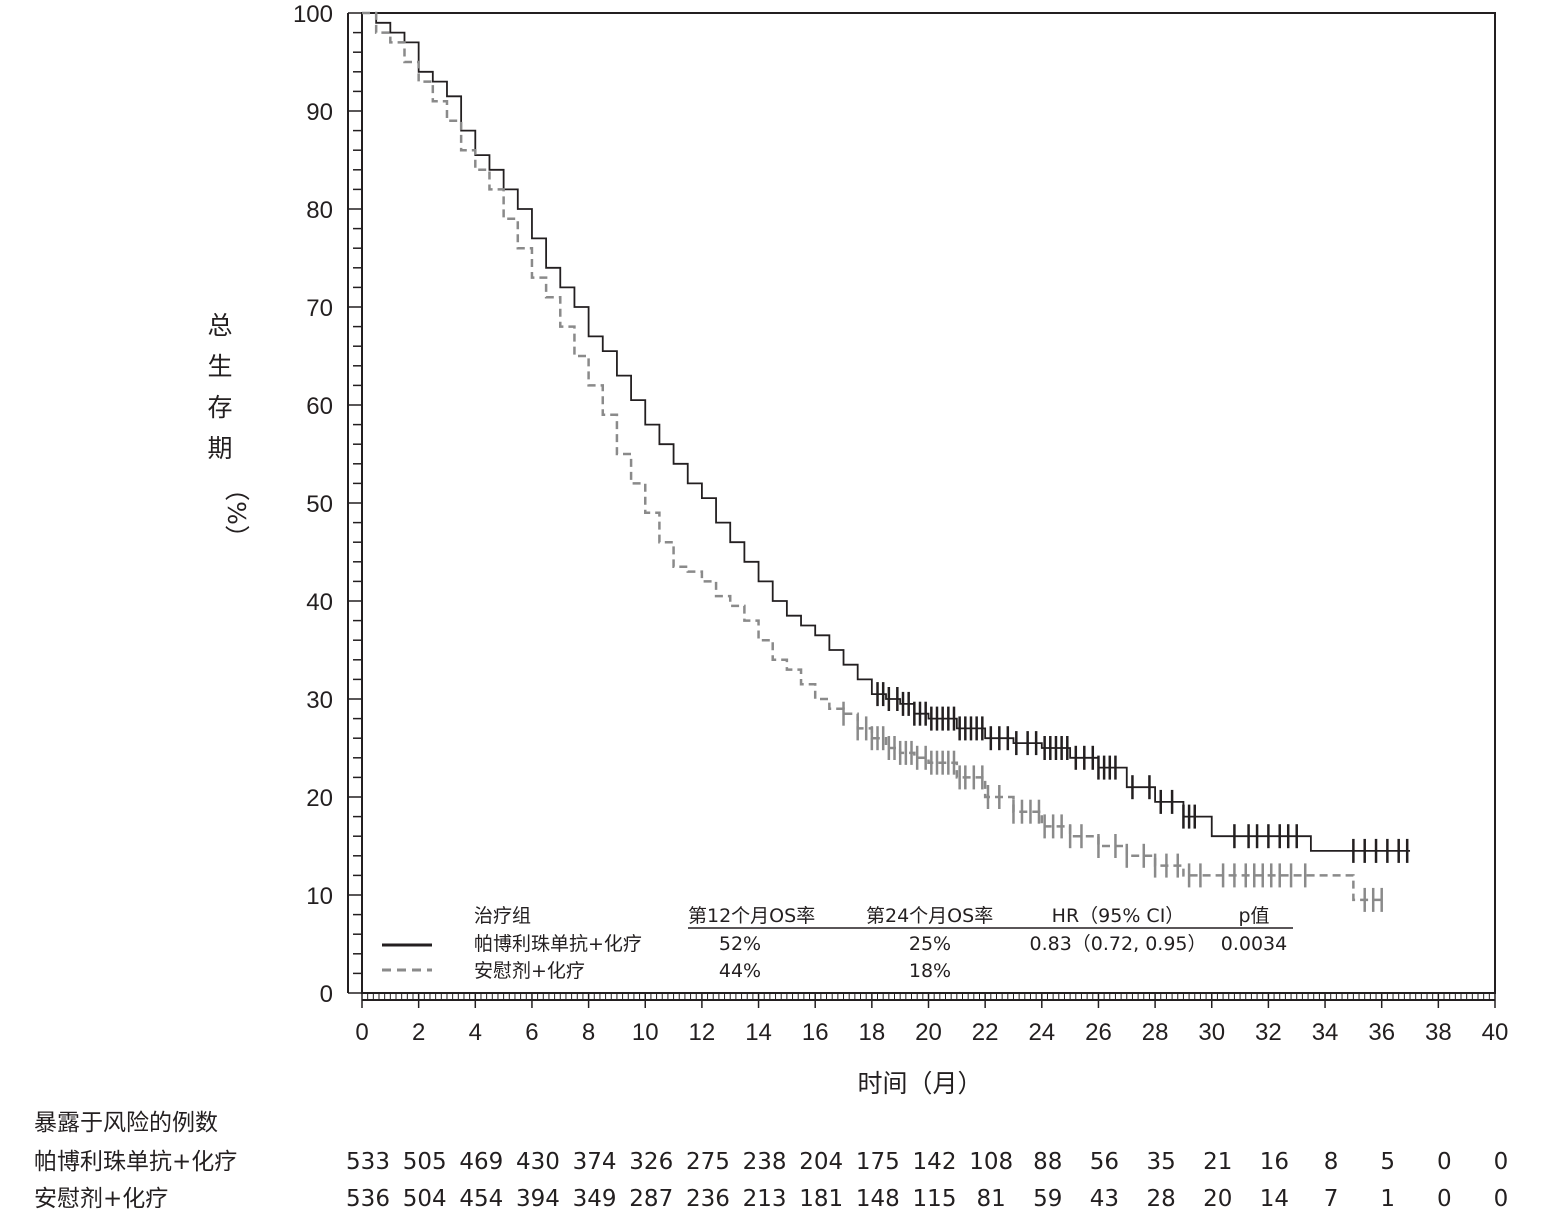 This screenshot has height=1224, width=1551. What do you see at coordinates (708, 1162) in the screenshot?
I see `risk-value: 275` at bounding box center [708, 1162].